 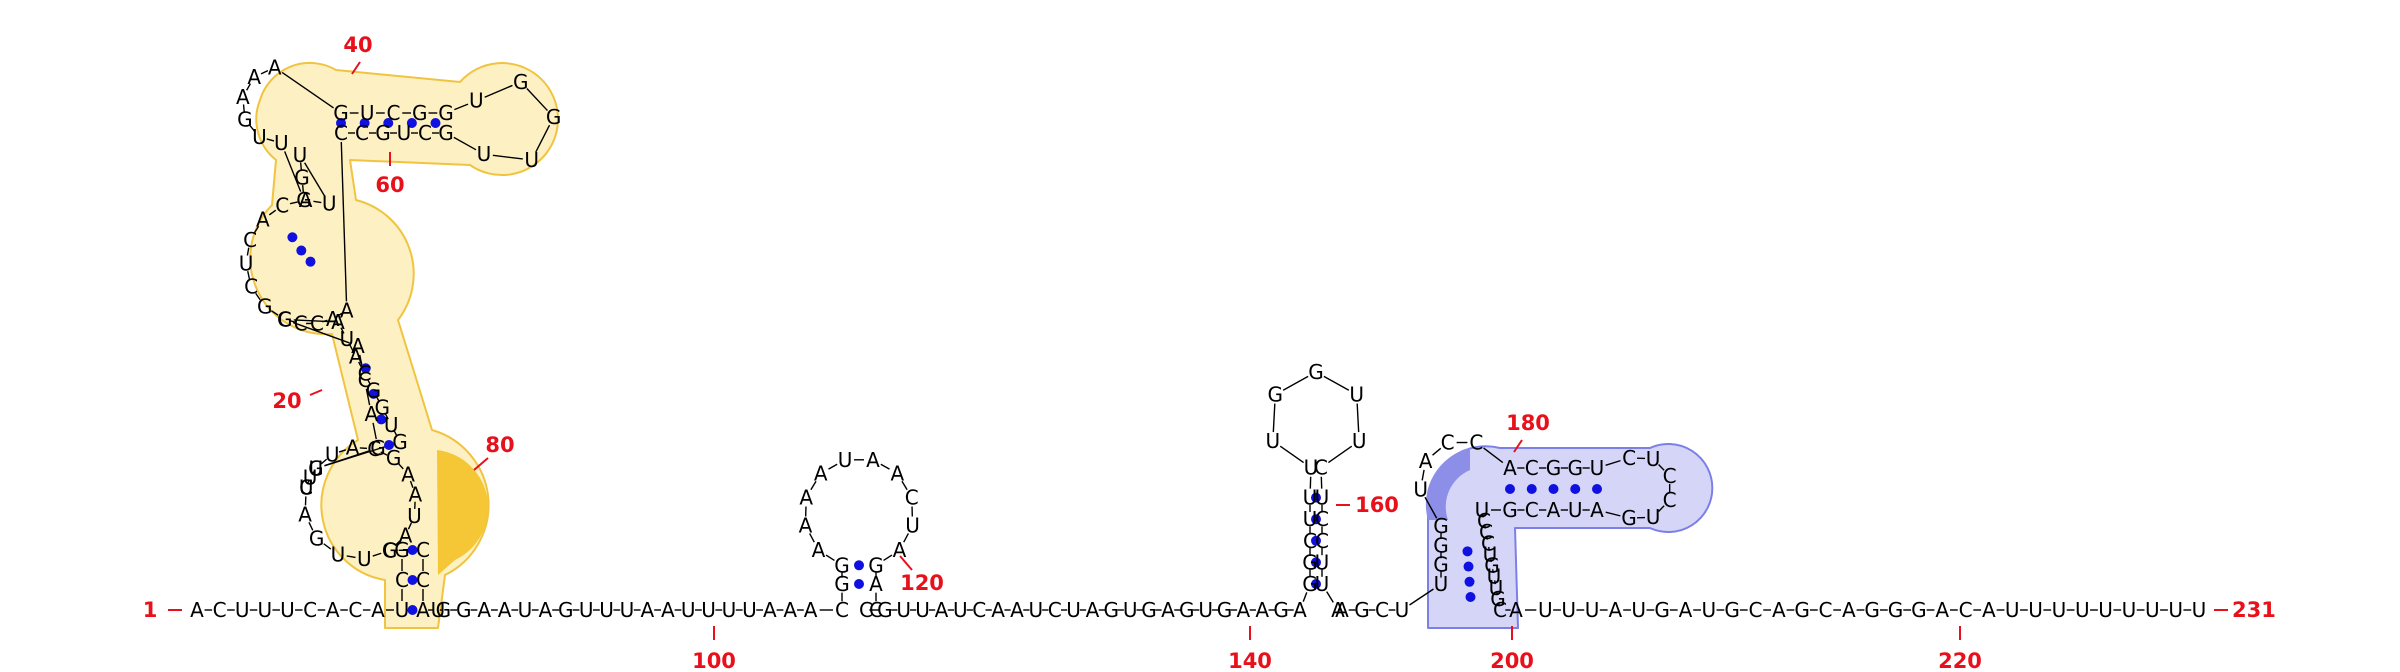 I want to click on position-label-100: 100, so click(x=714, y=660).